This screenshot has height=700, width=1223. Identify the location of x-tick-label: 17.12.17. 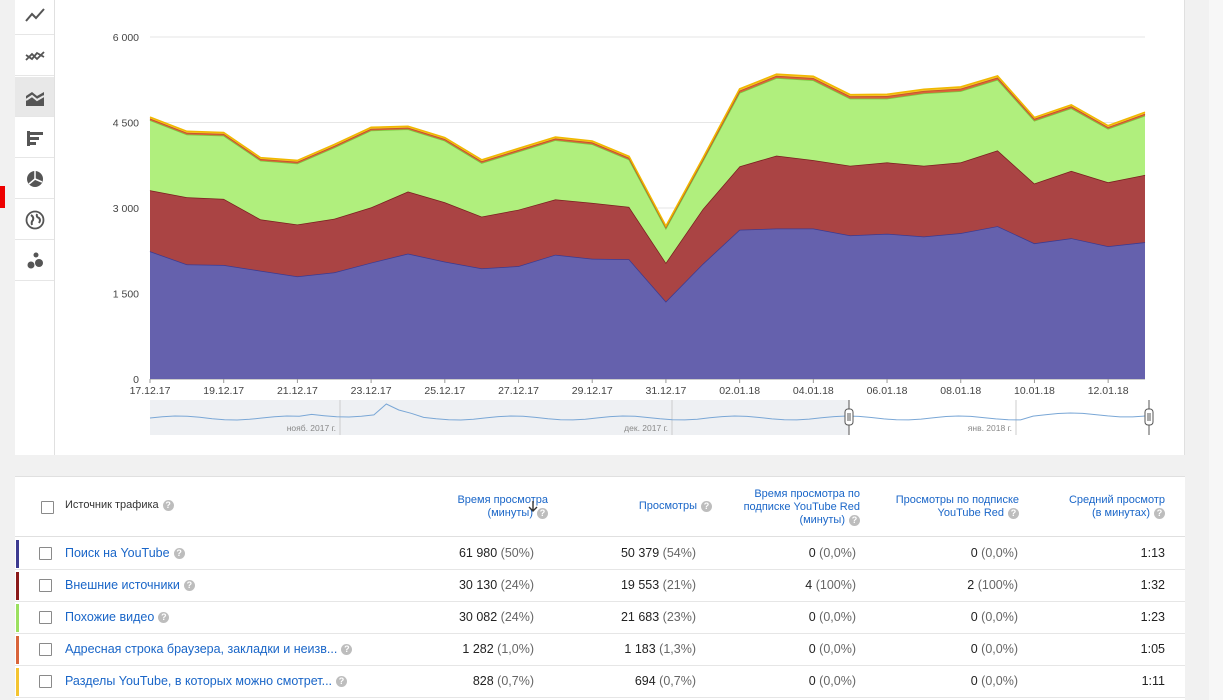
(150, 391).